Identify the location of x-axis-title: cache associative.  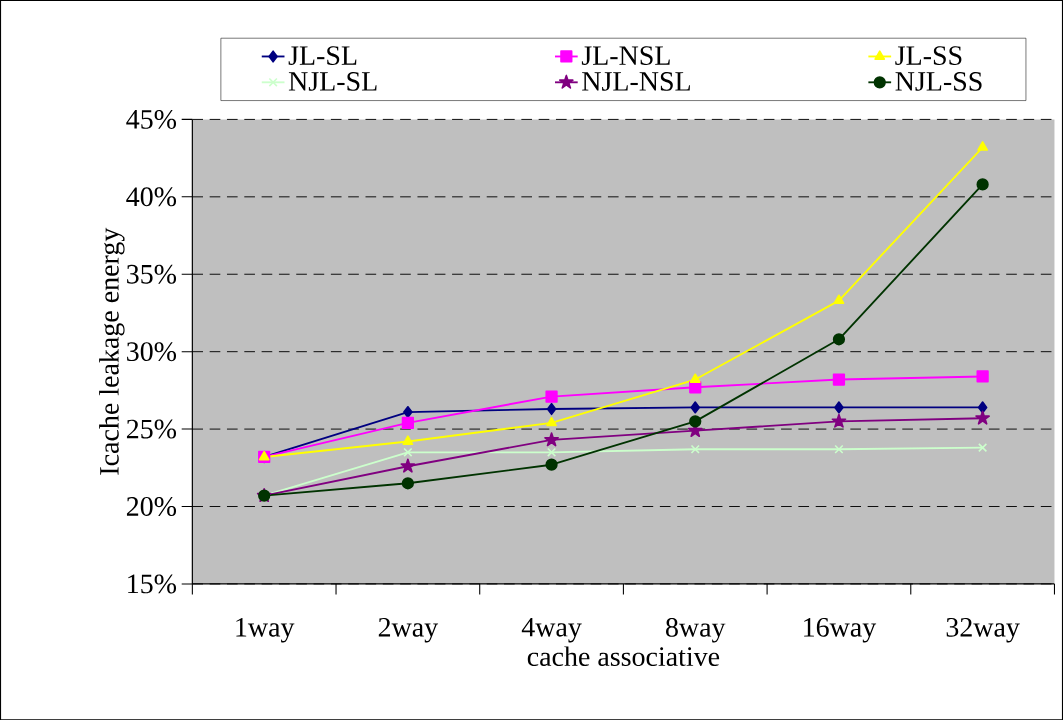
(623, 656).